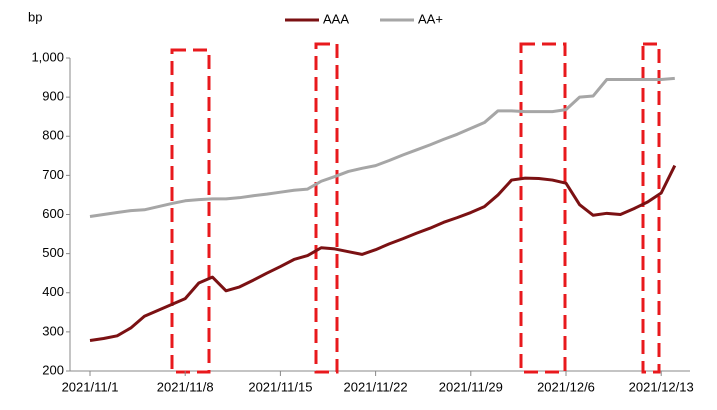 This screenshot has height=410, width=717. What do you see at coordinates (53, 135) in the screenshot?
I see `y-tick-label: 800` at bounding box center [53, 135].